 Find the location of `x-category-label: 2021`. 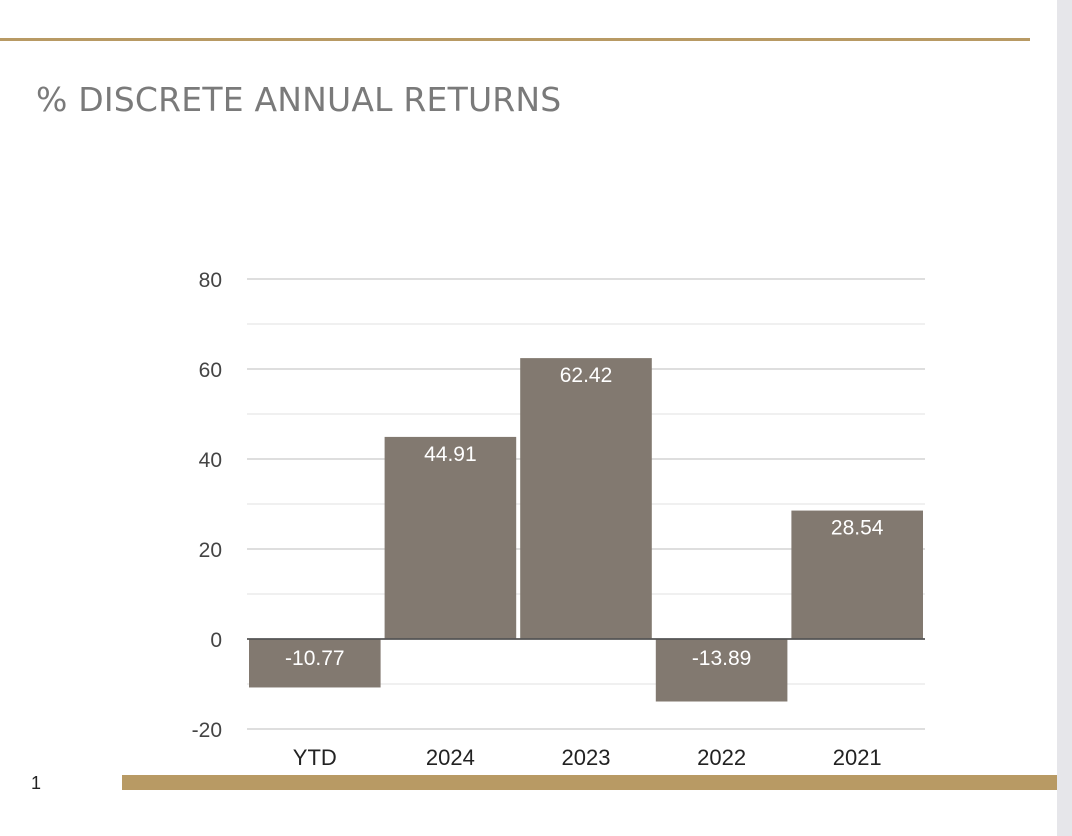

x-category-label: 2021 is located at coordinates (857, 757).